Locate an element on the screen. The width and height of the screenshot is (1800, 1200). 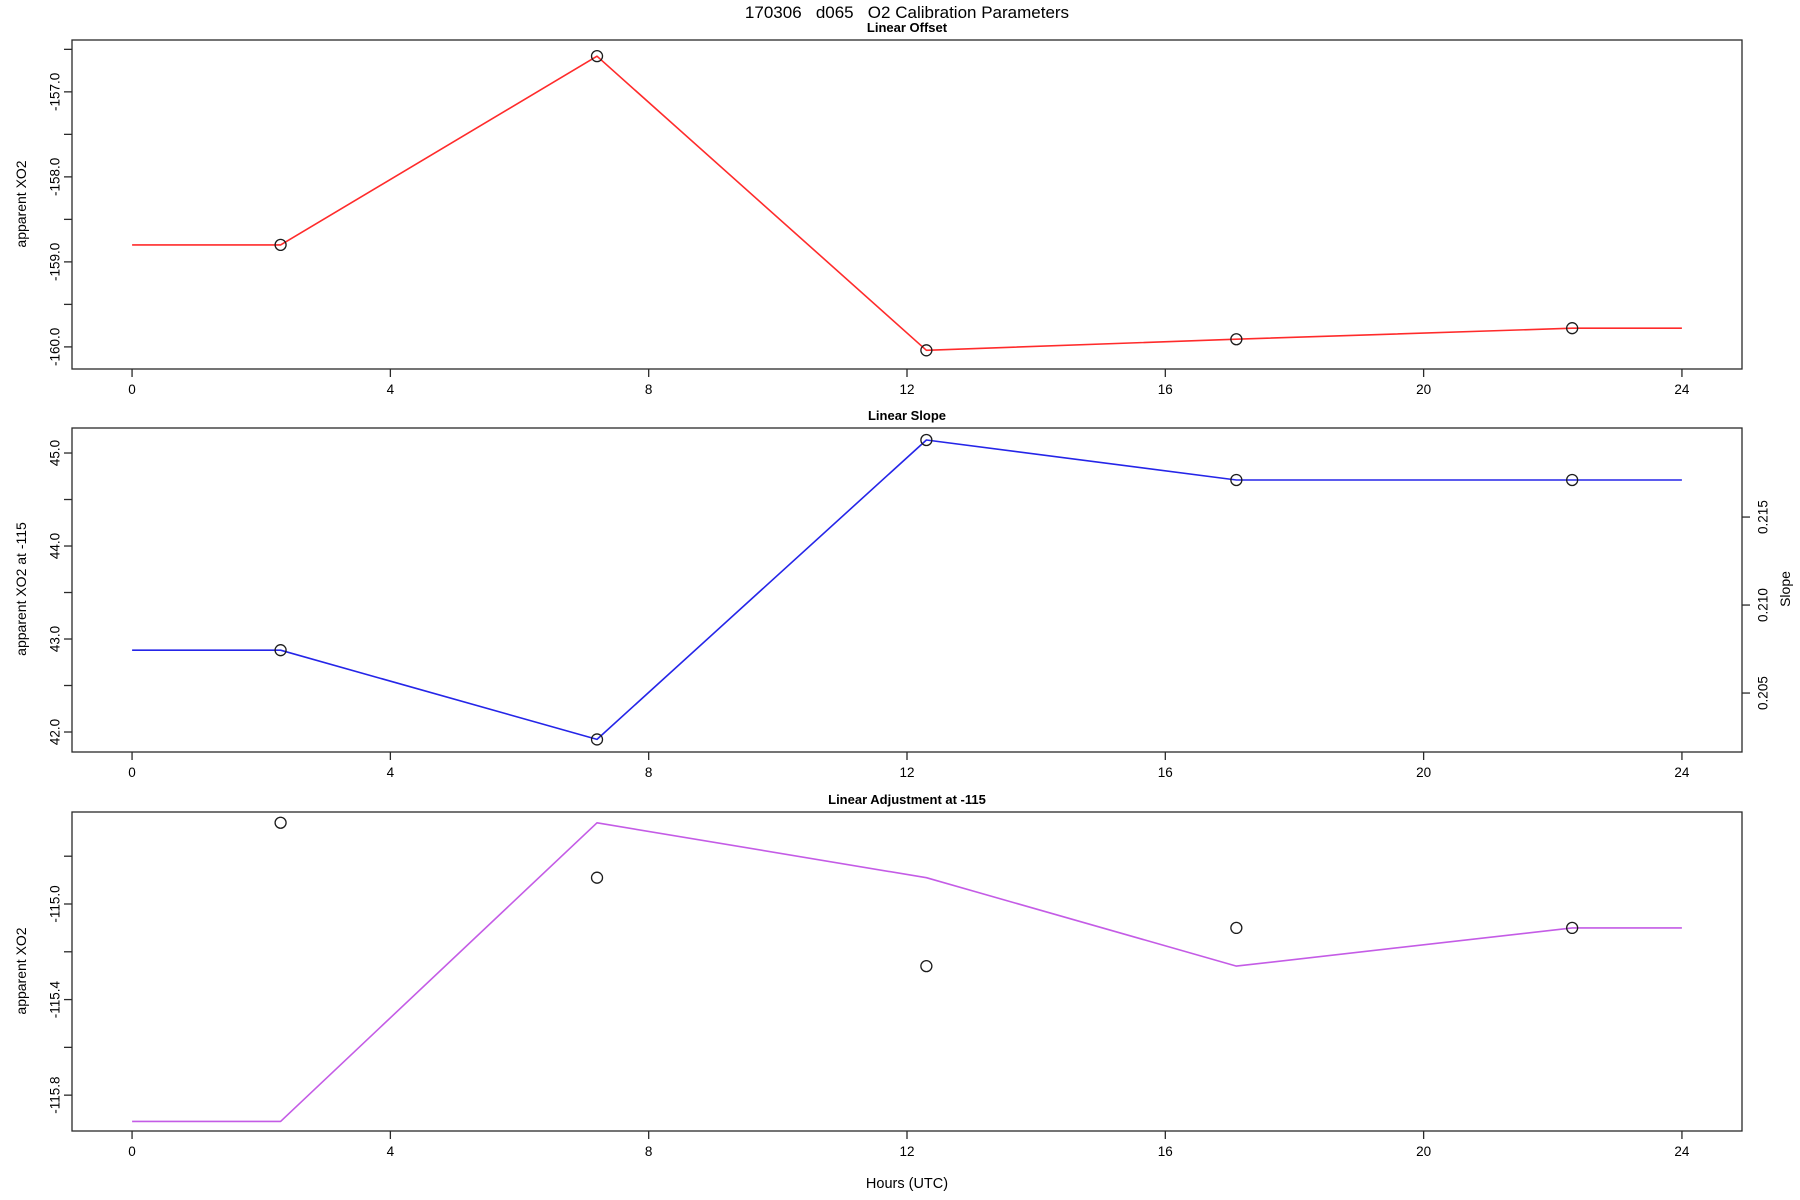
panel-title-linear-adjustment: Linear Adjustment at -115 is located at coordinates (907, 799).